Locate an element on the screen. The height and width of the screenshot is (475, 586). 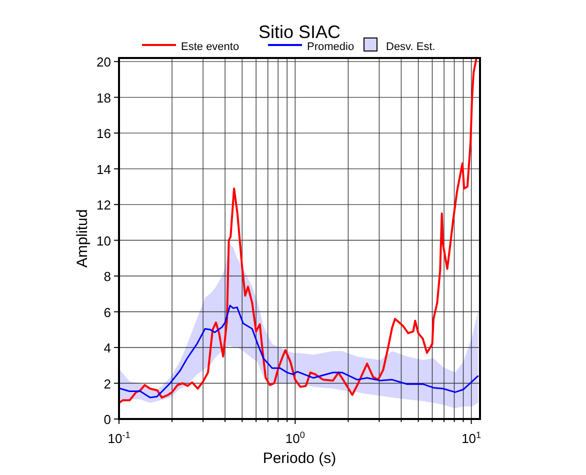
y-tick-label: 20 is located at coordinates (103, 62).